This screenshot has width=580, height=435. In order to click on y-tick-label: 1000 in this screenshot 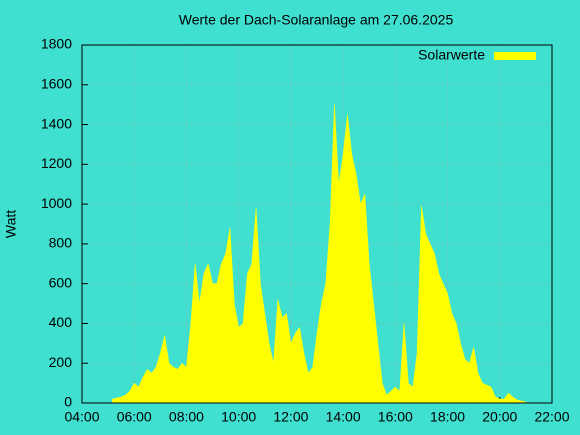, I will do `click(56, 203)`.